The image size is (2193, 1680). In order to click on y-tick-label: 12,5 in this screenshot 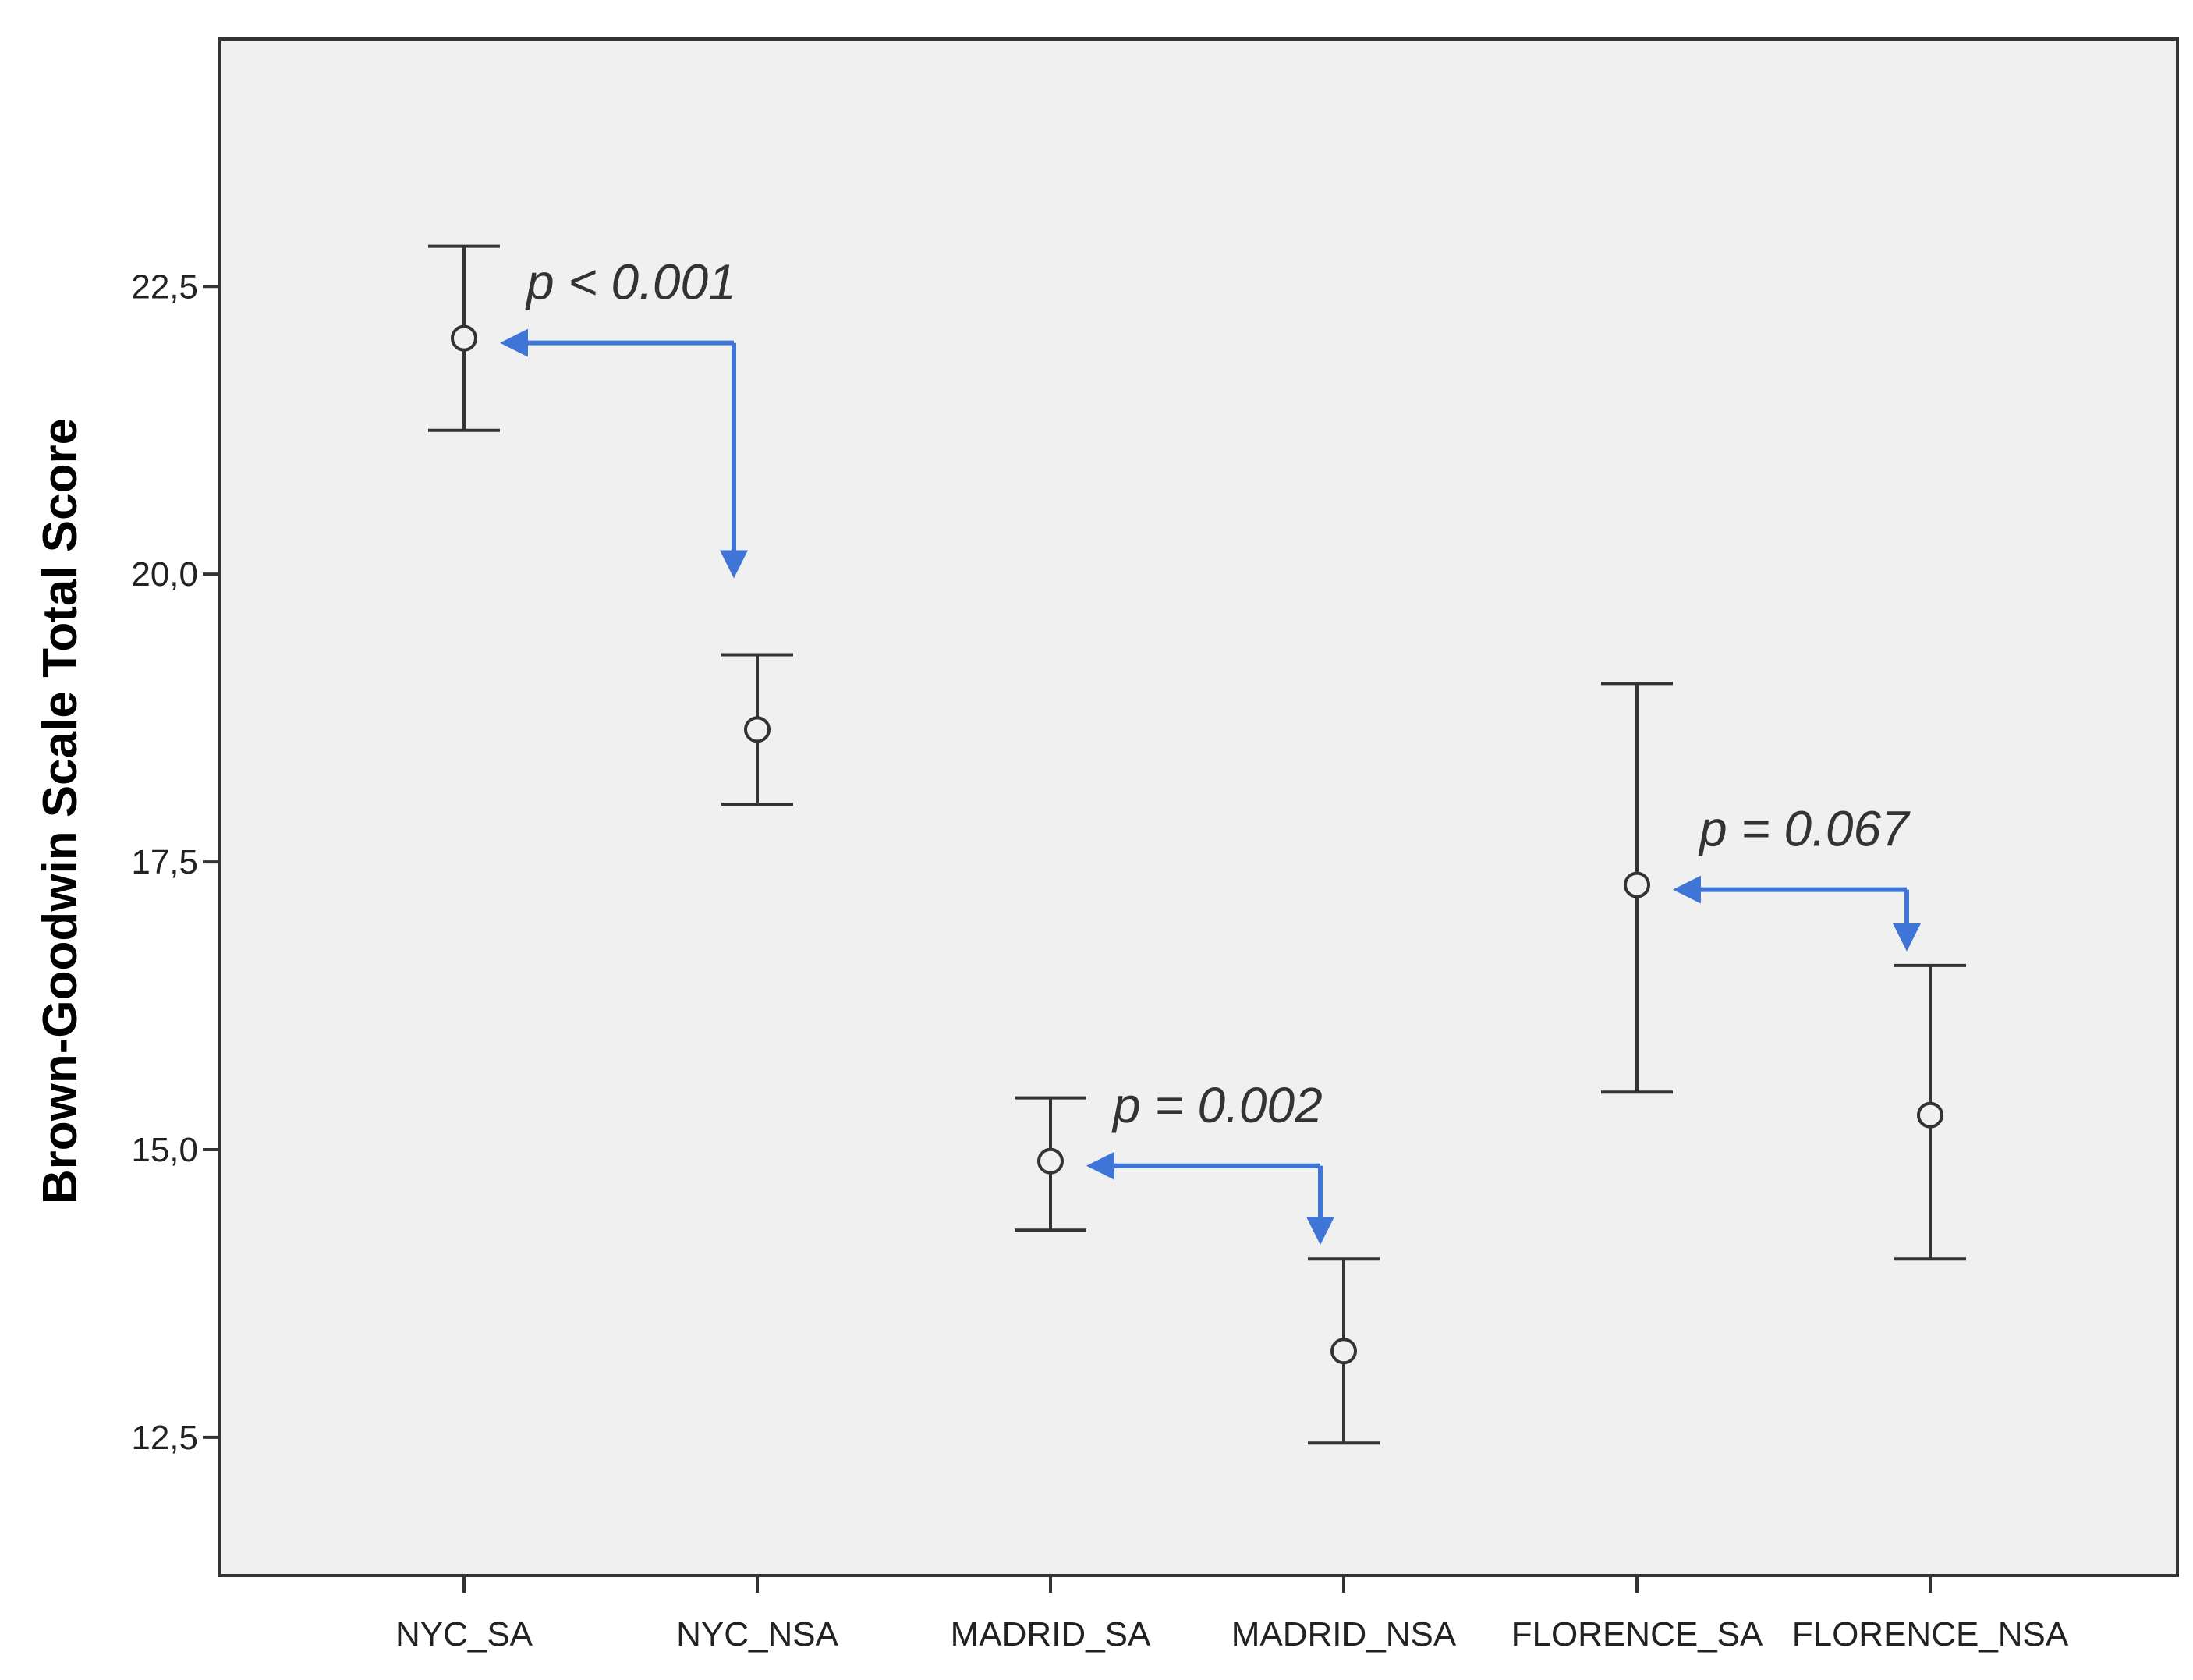, I will do `click(164, 1438)`.